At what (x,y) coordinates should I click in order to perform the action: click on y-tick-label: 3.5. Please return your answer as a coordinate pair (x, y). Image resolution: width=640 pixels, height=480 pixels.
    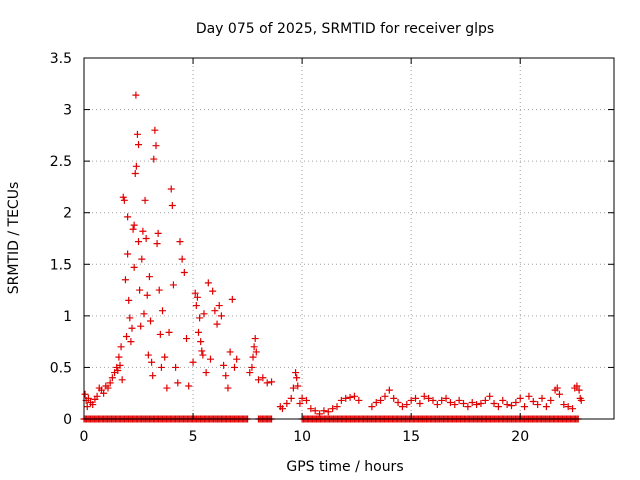
    Looking at the image, I should click on (61, 59).